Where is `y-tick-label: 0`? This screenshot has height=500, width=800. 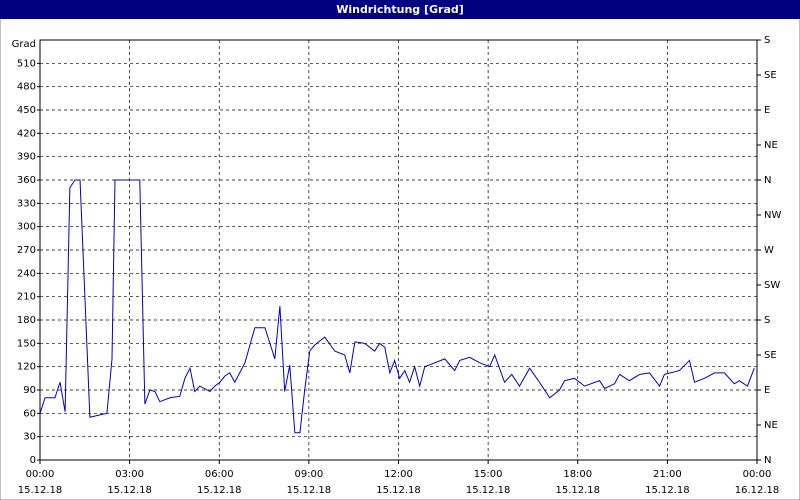
y-tick-label: 0 is located at coordinates (33, 460).